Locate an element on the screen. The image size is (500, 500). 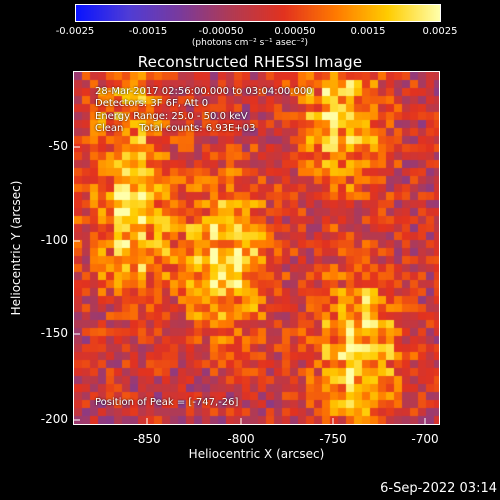
x-tick-label: -800 is located at coordinates (241, 439).